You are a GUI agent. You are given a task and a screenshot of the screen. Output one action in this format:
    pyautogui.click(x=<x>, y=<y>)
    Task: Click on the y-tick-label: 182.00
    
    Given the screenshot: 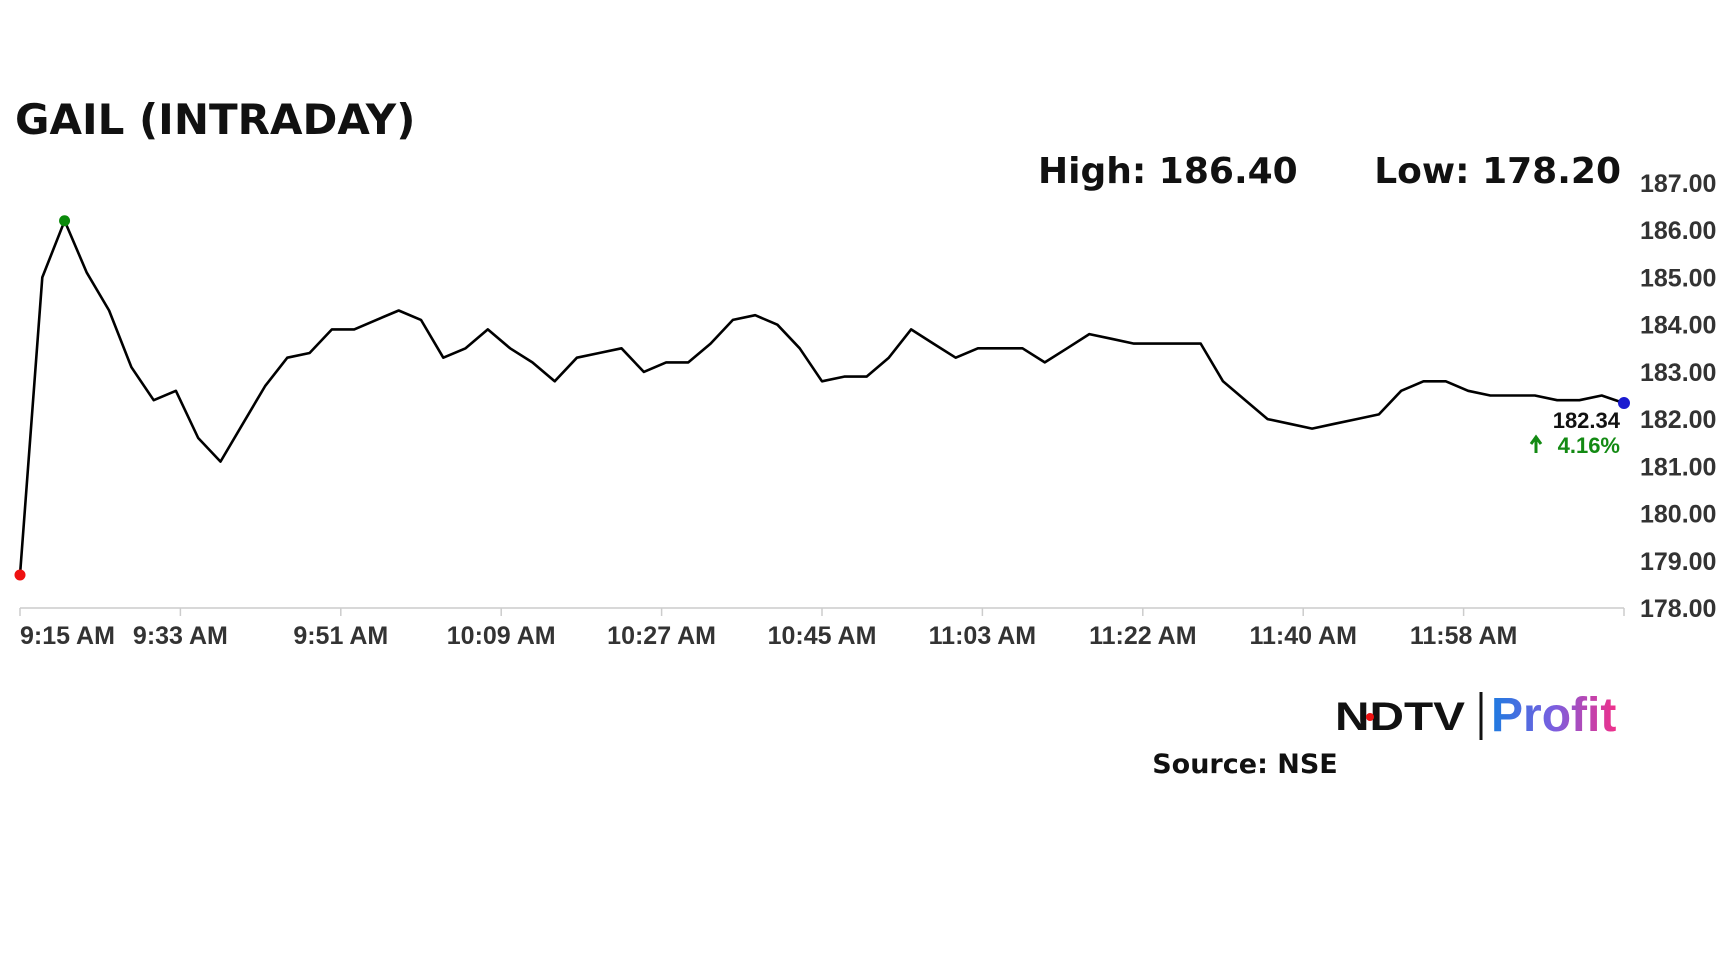 What is the action you would take?
    pyautogui.click(x=1678, y=420)
    